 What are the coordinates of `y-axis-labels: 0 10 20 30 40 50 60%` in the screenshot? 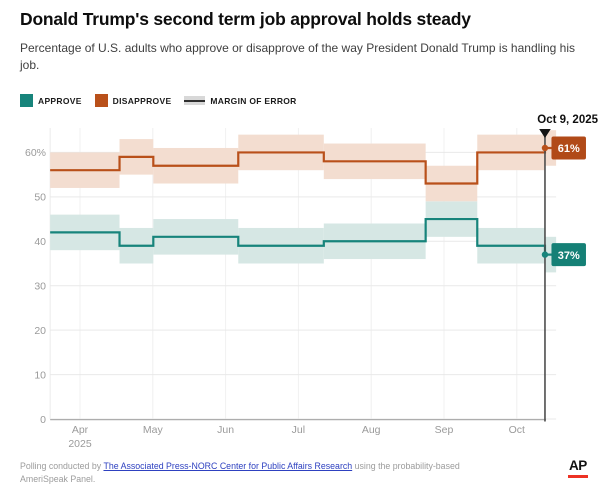 It's located at (35, 286).